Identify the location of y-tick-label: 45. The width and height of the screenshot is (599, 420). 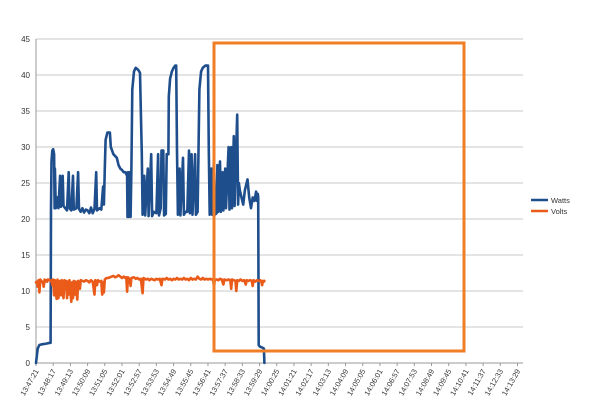
(25, 39).